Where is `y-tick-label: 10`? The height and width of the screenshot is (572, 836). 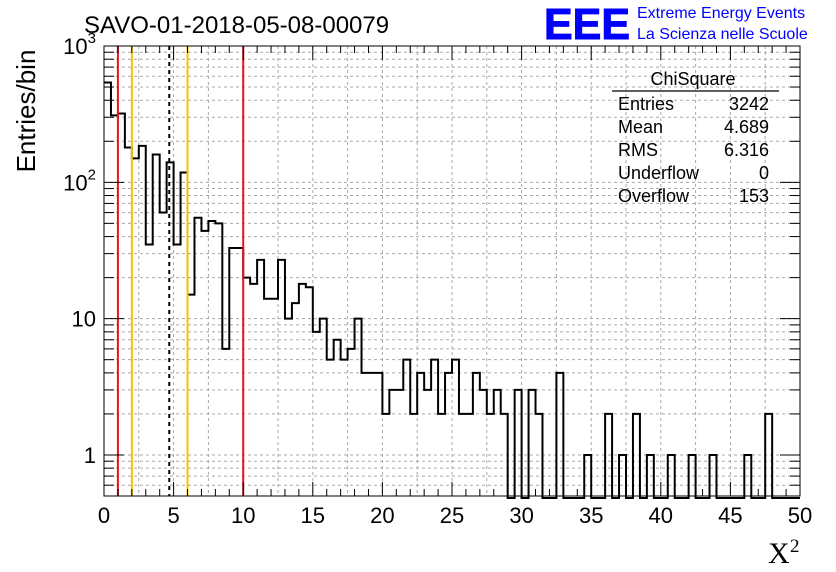
y-tick-label: 10 is located at coordinates (84, 319).